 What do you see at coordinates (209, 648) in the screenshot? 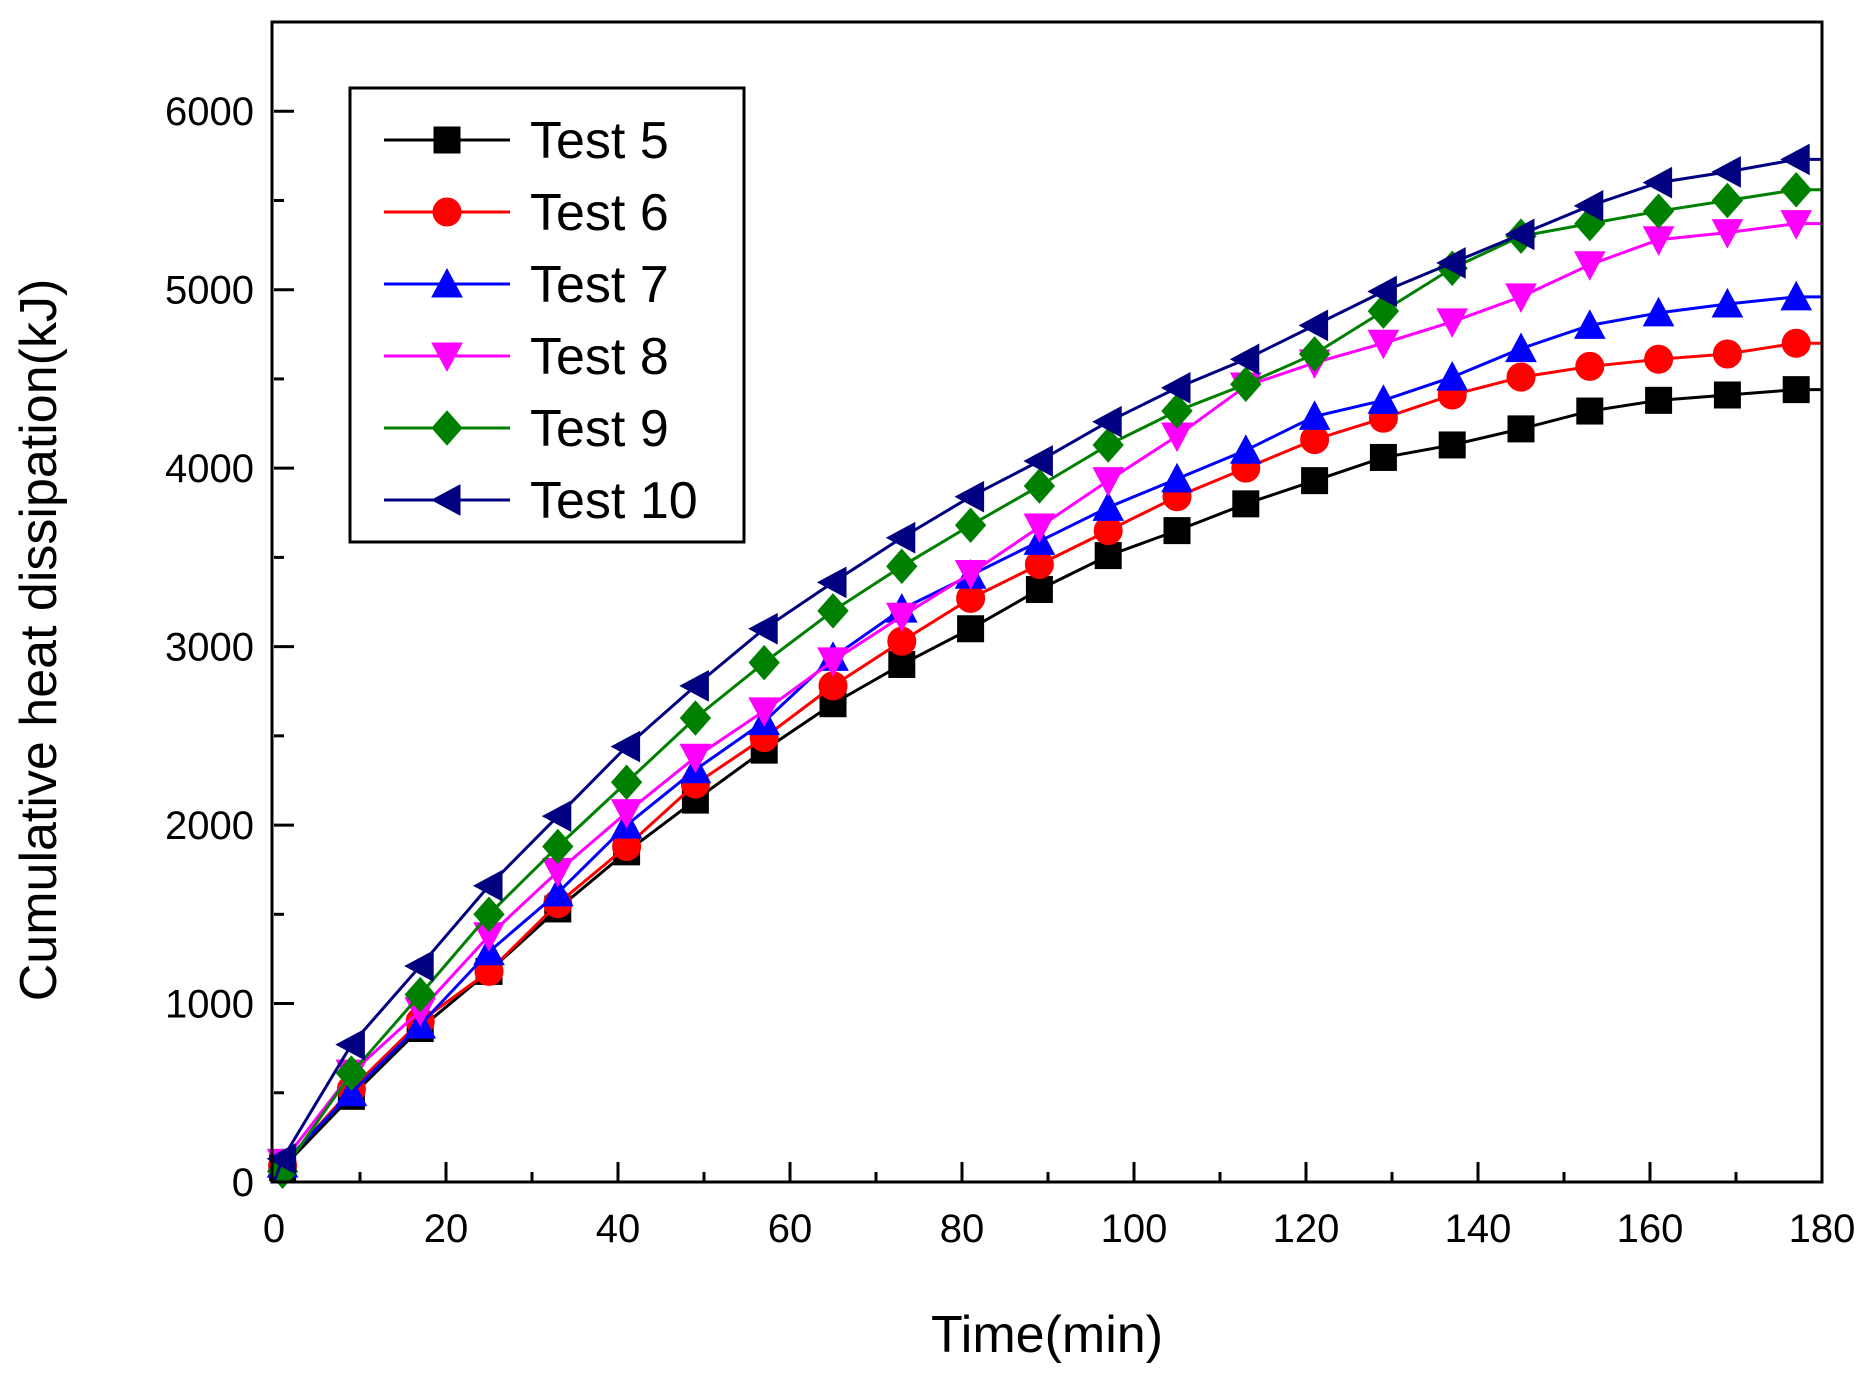
I see `y-tick-label: 3000` at bounding box center [209, 648].